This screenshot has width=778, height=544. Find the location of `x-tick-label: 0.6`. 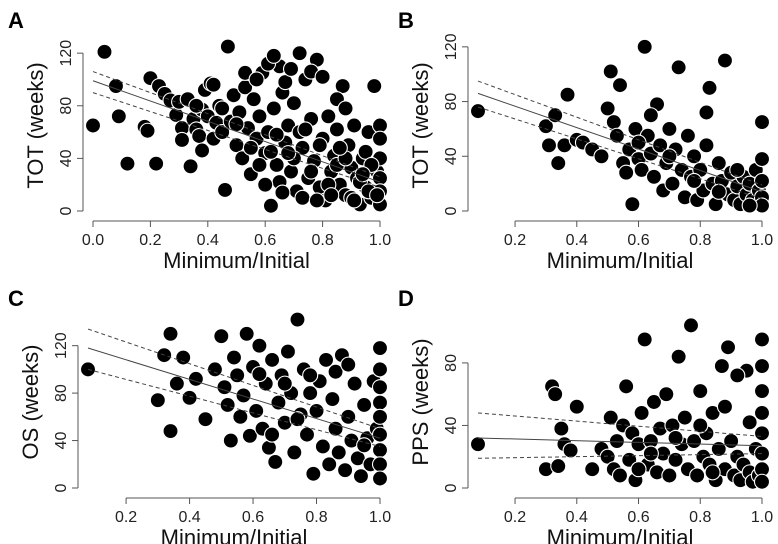

x-tick-label: 0.6 is located at coordinates (253, 517).